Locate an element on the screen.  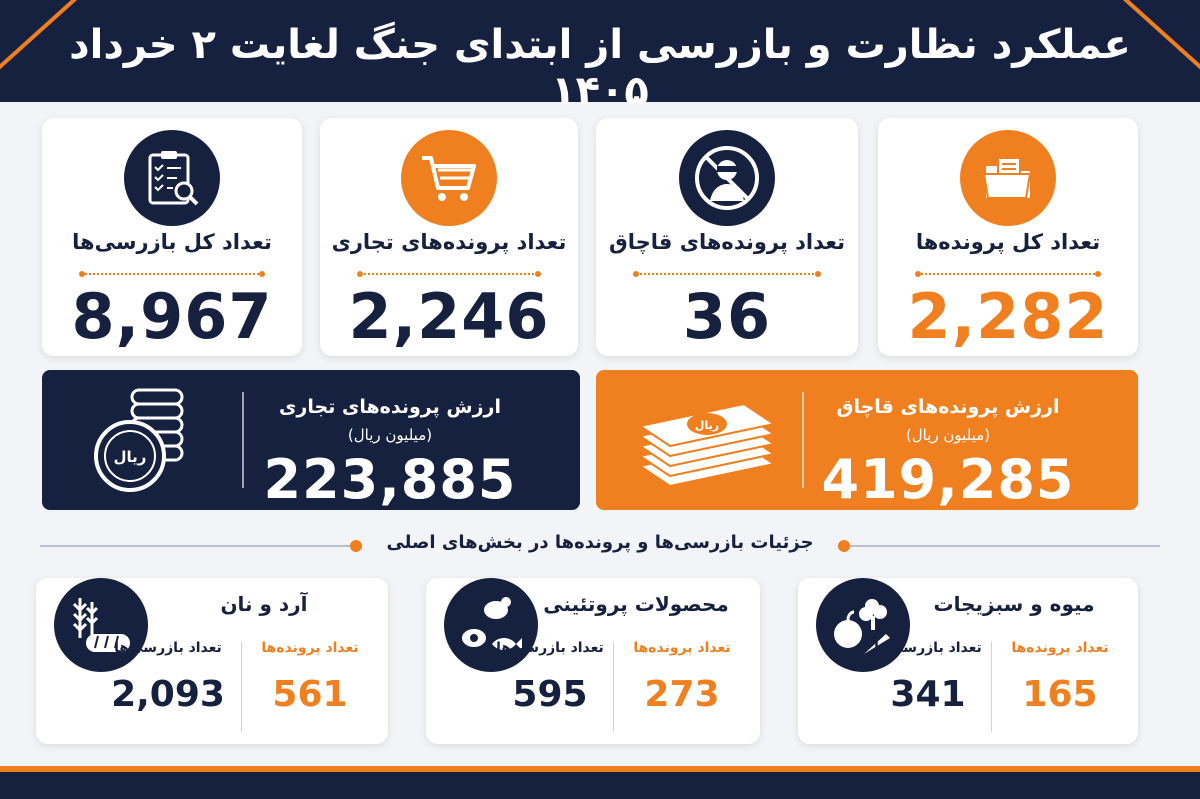
heading-dot-right is located at coordinates (844, 546).